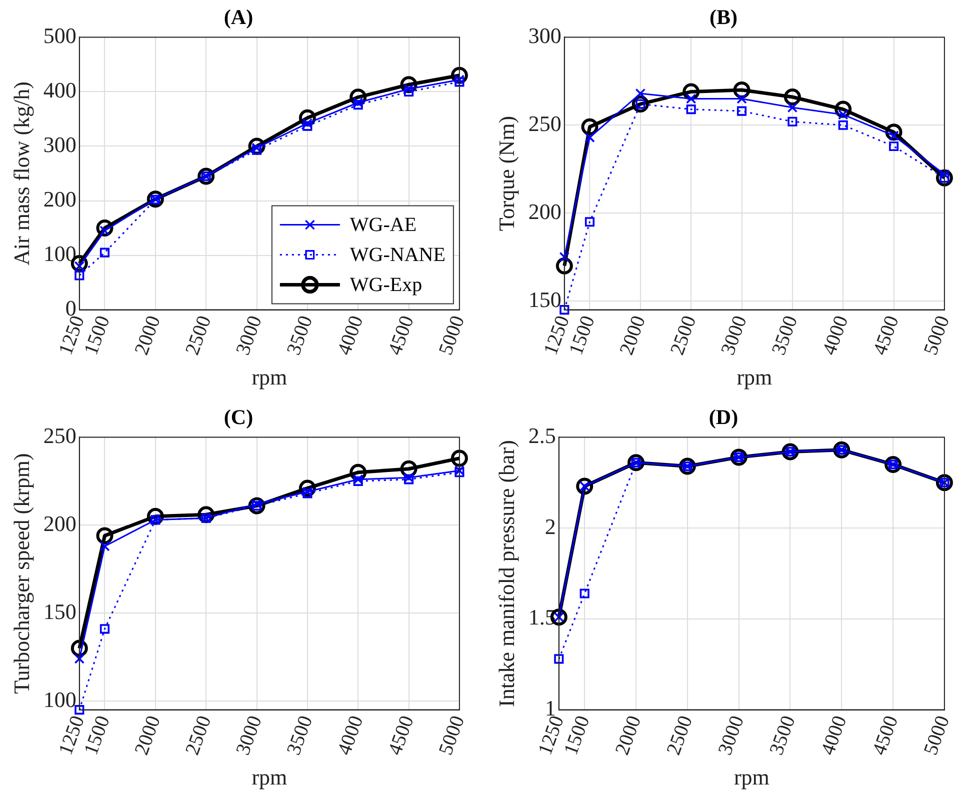  I want to click on y-tick-label: 2.5, so click(542, 435).